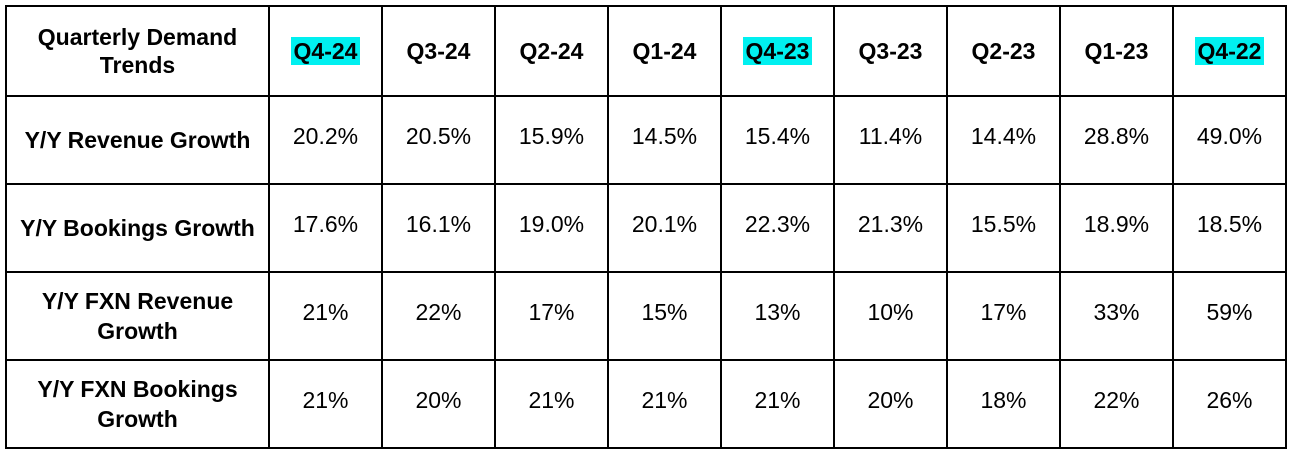 The image size is (1292, 463). I want to click on column-header: Q3-24, so click(438, 51).